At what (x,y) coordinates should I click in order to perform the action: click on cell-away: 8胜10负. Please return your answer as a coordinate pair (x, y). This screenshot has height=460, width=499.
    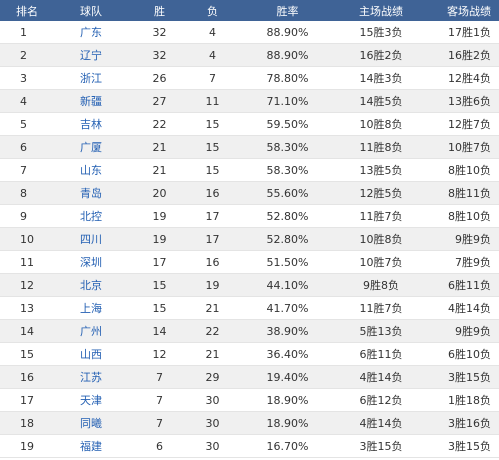
    Looking at the image, I should click on (469, 216).